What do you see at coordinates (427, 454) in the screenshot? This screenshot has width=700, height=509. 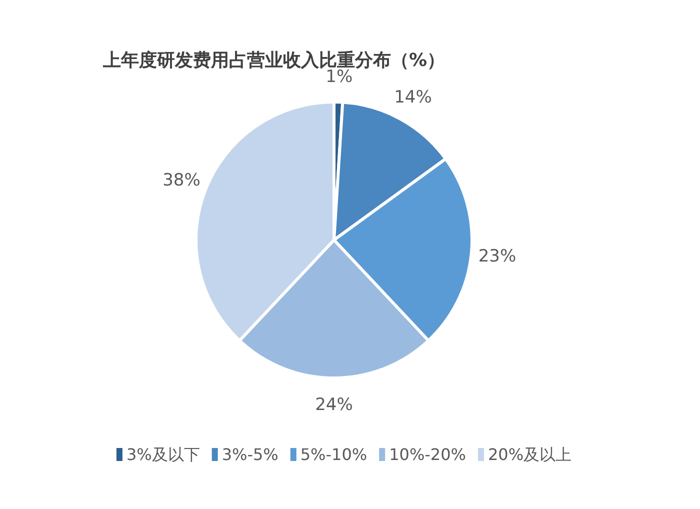 I see `legend-label: 10%-20%` at bounding box center [427, 454].